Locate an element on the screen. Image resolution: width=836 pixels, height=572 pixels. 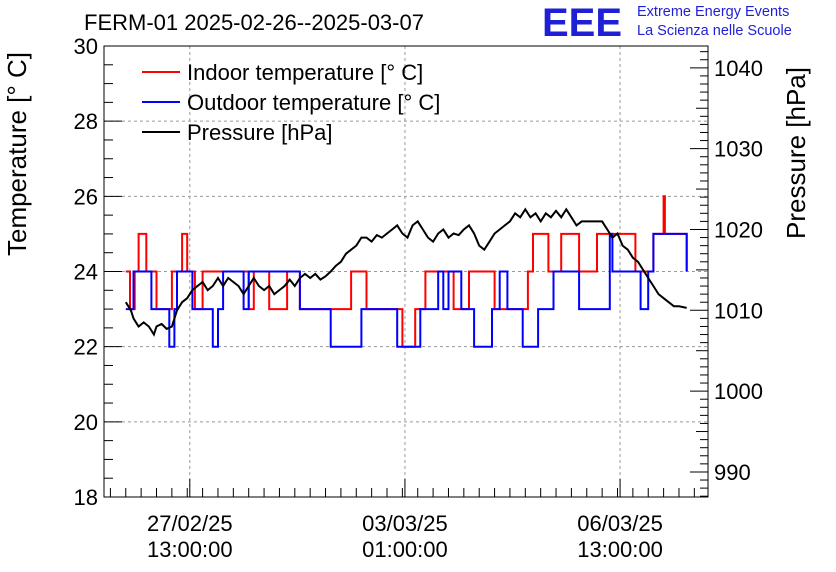
y2-axis-title: Pressure [hPa] is located at coordinates (796, 153).